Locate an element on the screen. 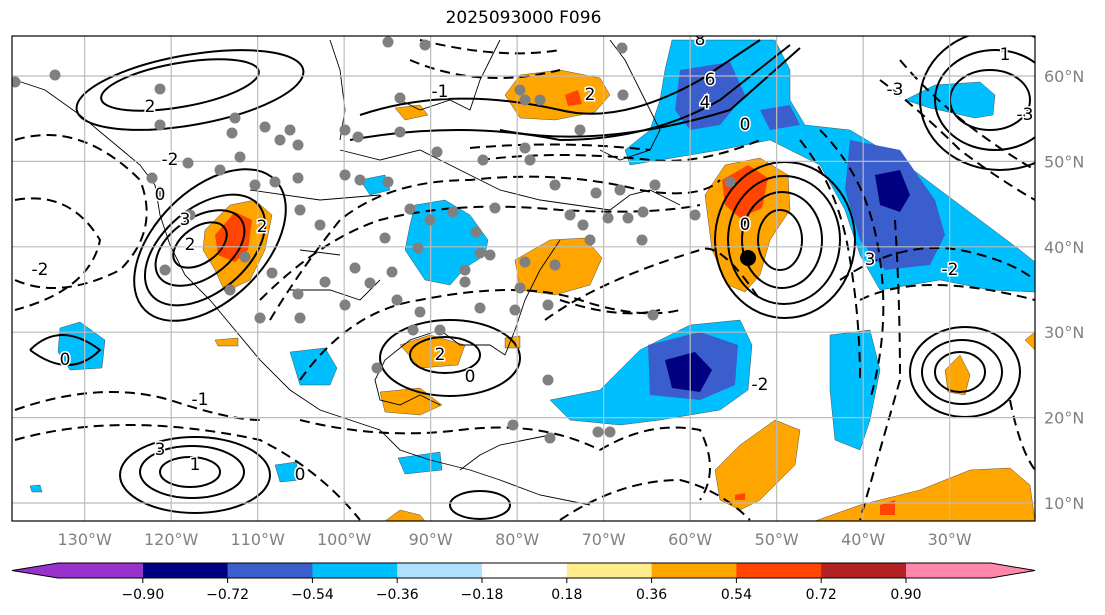  colorbar-tick-label: −0.90 is located at coordinates (142, 595).